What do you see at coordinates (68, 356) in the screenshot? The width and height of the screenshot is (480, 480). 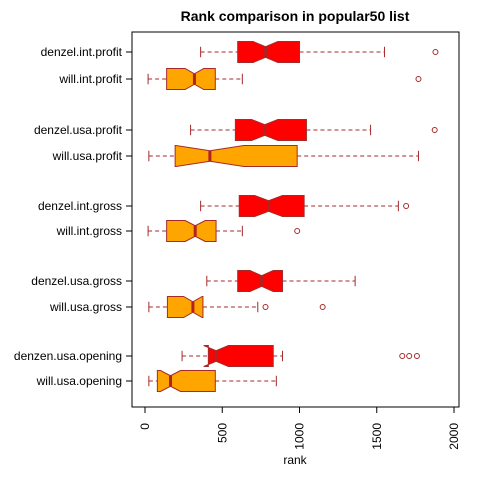 I see `category-label: denzen.usa.opening` at bounding box center [68, 356].